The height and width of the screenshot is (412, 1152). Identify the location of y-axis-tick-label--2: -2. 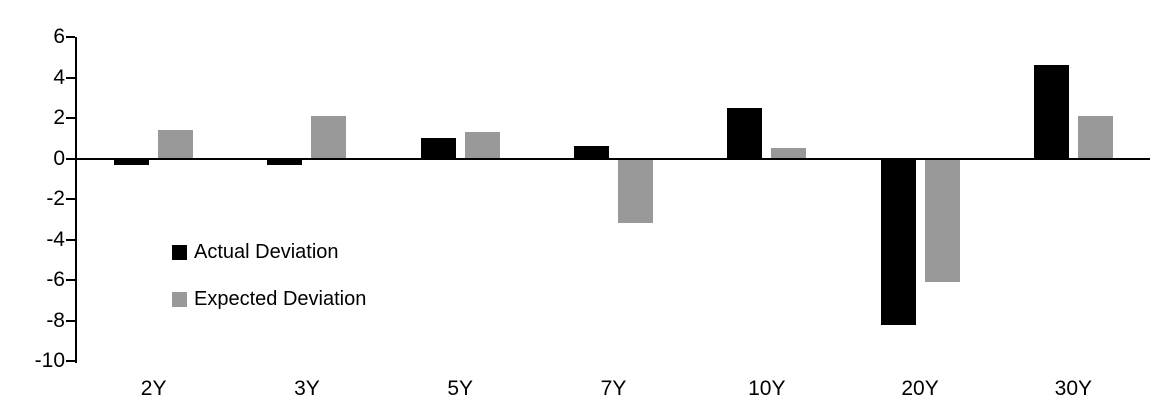
(55, 198).